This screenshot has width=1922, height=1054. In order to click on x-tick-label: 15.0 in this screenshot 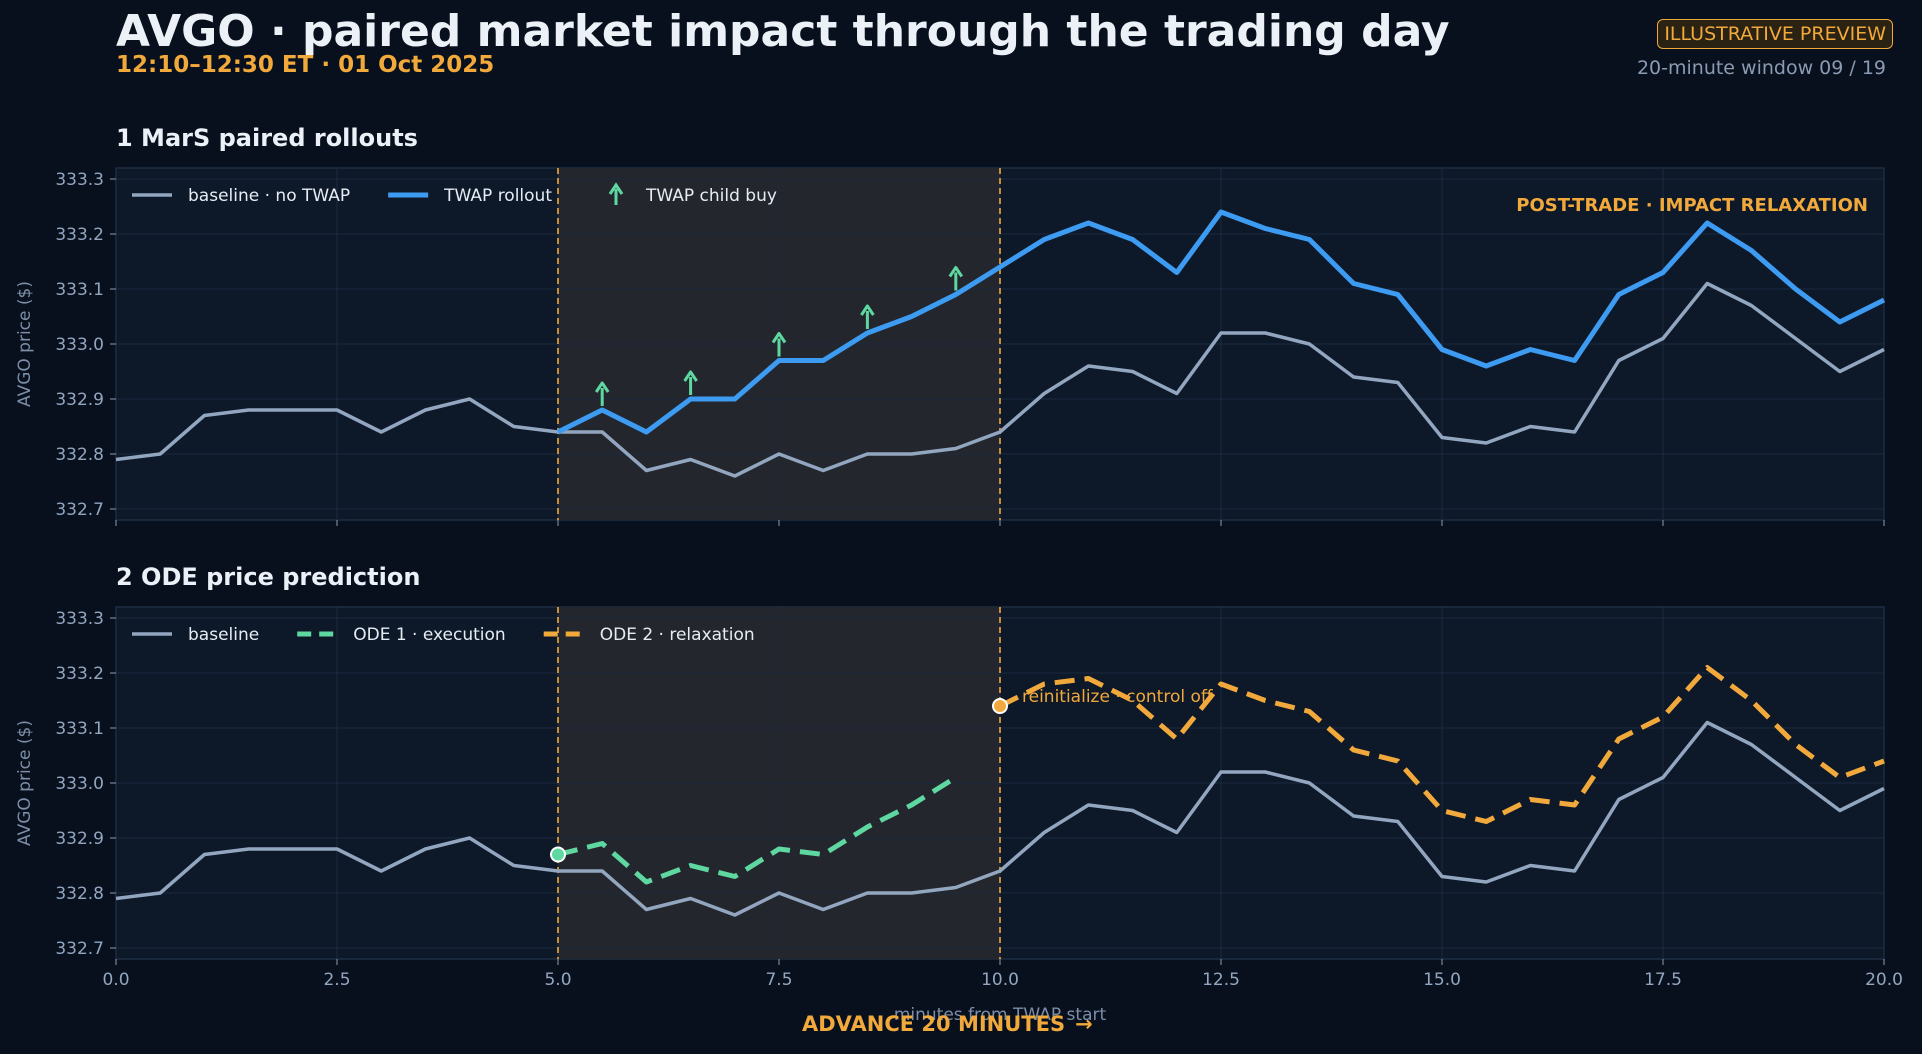, I will do `click(1442, 980)`.